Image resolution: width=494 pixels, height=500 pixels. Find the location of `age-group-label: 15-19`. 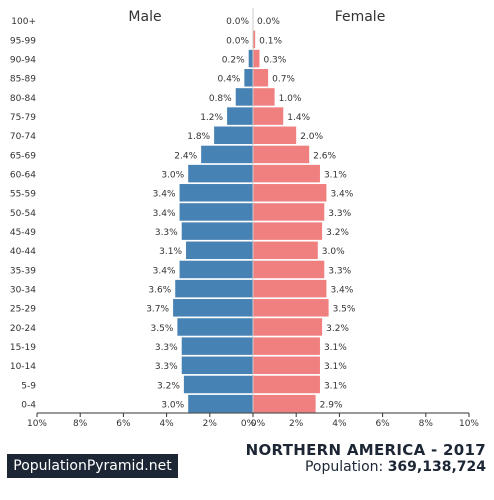

age-group-label: 15-19 is located at coordinates (23, 348).